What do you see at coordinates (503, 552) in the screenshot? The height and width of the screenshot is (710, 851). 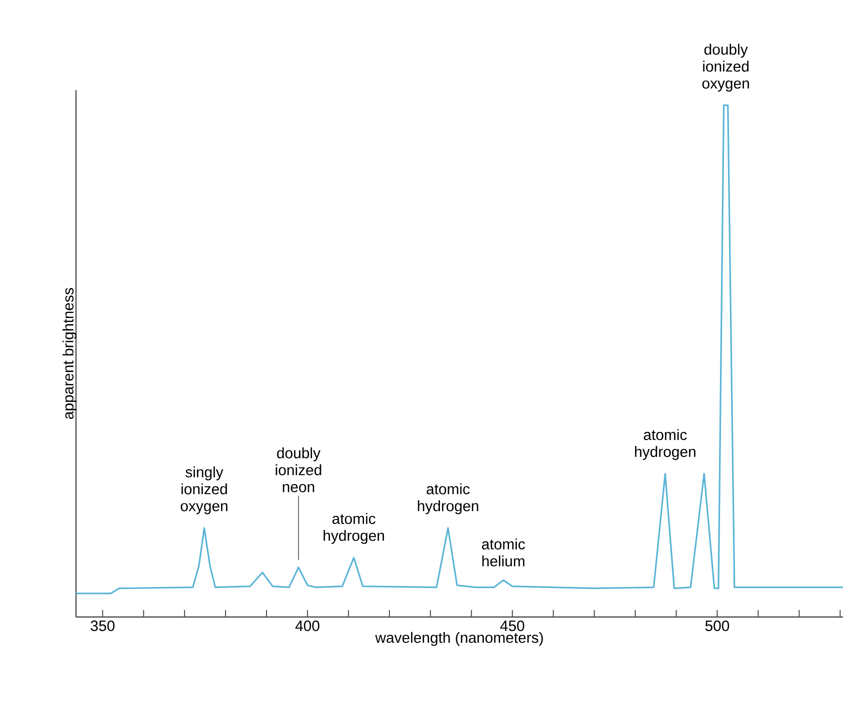 I see `annotation: atomic helium` at bounding box center [503, 552].